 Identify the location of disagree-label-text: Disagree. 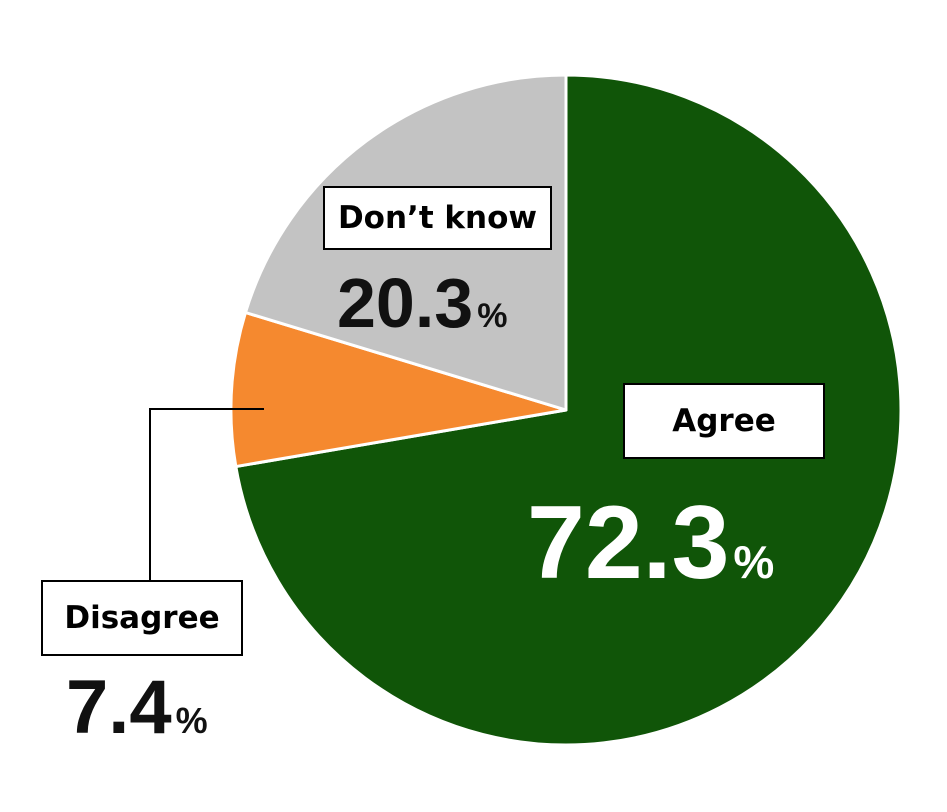
(142, 618).